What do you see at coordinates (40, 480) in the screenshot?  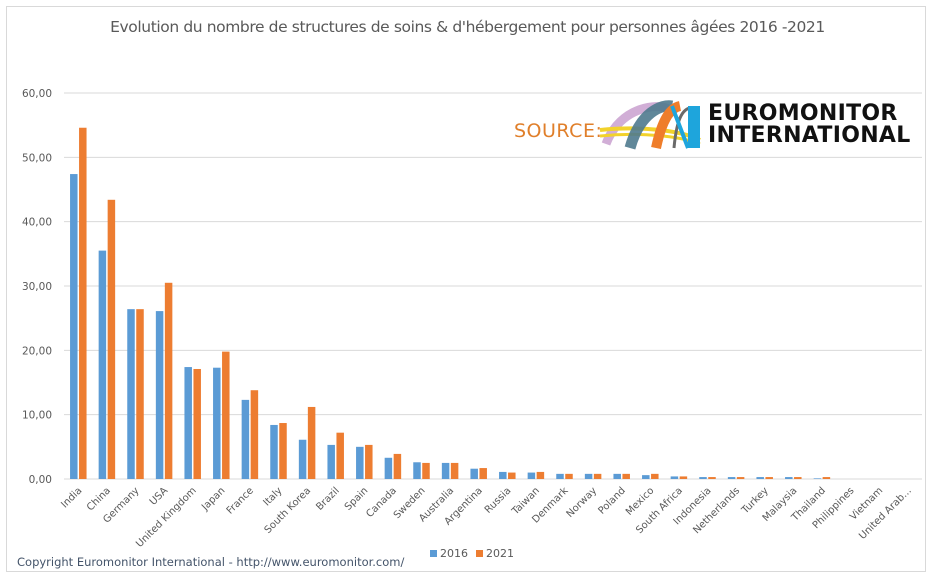 I see `y-tick-label: 0,00` at bounding box center [40, 480].